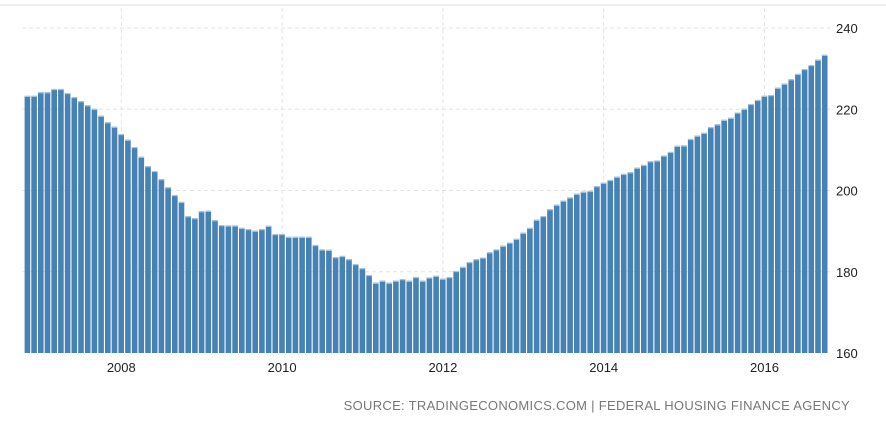  Describe the element at coordinates (847, 109) in the screenshot. I see `y-tick-label: 220` at that location.